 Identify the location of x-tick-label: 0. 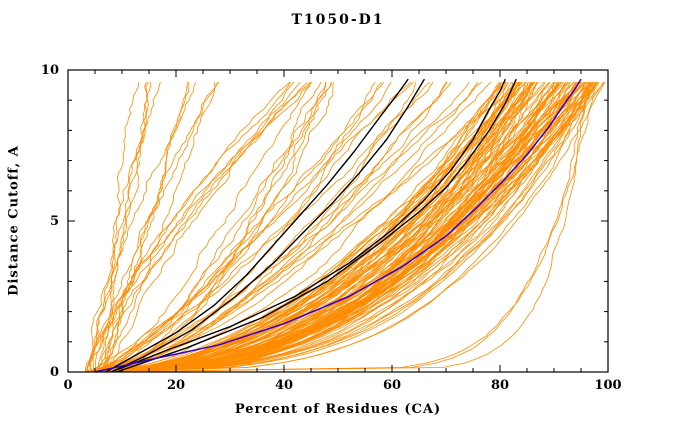
(67, 385).